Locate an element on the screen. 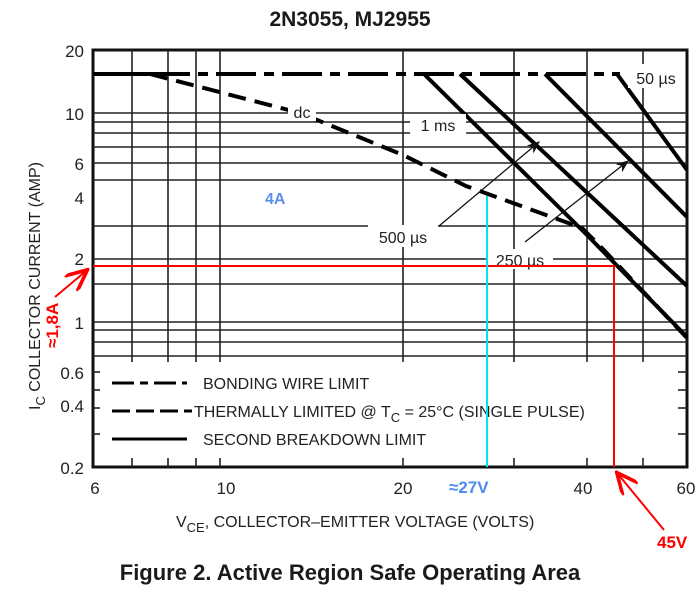 The width and height of the screenshot is (700, 595). label-500us: 500 µs is located at coordinates (403, 238).